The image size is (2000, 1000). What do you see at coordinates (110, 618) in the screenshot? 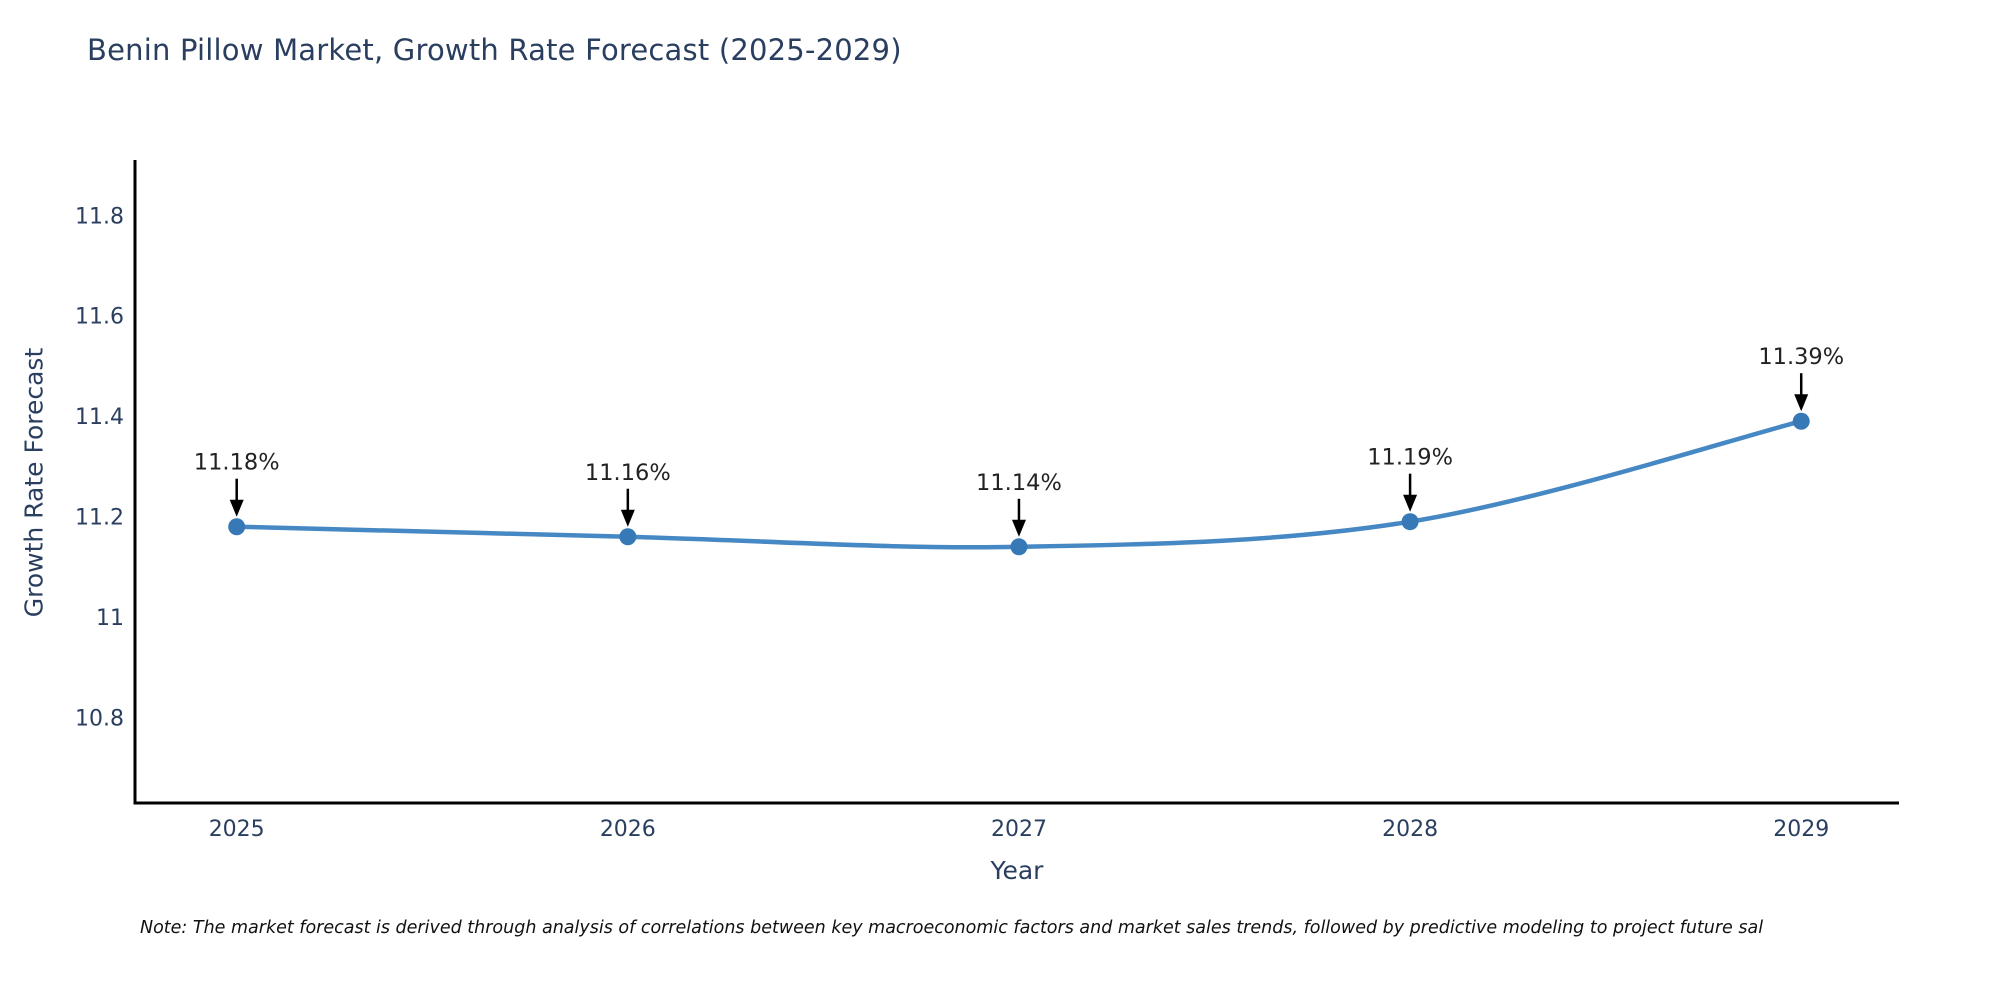
I see `y-tick-label: 11` at bounding box center [110, 618].